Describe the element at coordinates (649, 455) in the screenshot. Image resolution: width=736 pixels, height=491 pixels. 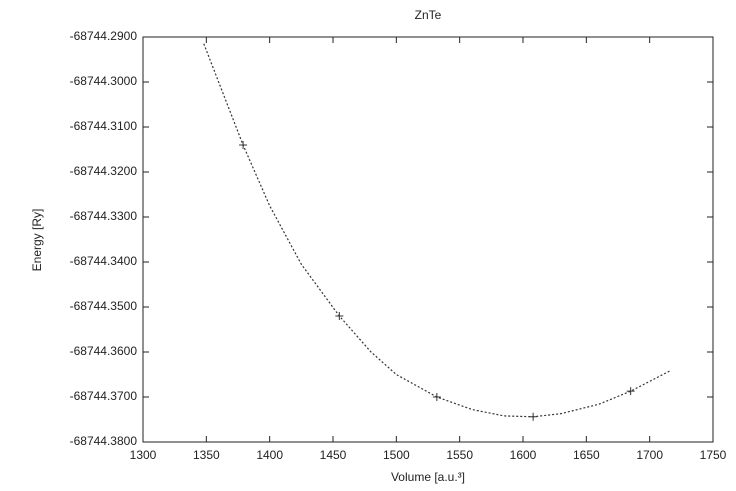
I see `x-tick-label: 1700` at that location.